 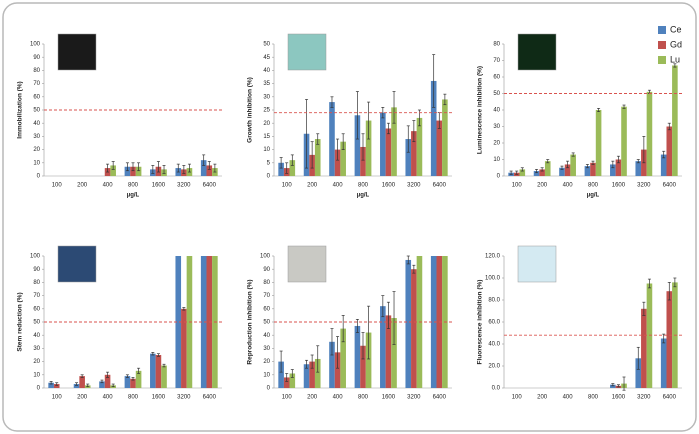 I want to click on x-tick-label: 100, so click(x=57, y=186).